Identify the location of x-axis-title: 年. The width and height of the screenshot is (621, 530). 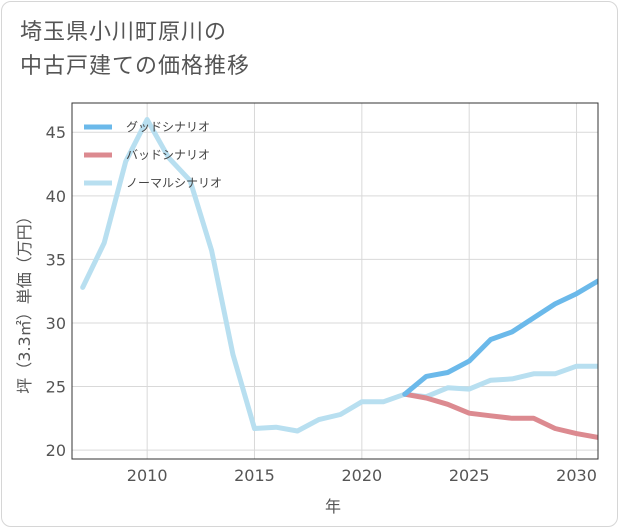
(333, 506).